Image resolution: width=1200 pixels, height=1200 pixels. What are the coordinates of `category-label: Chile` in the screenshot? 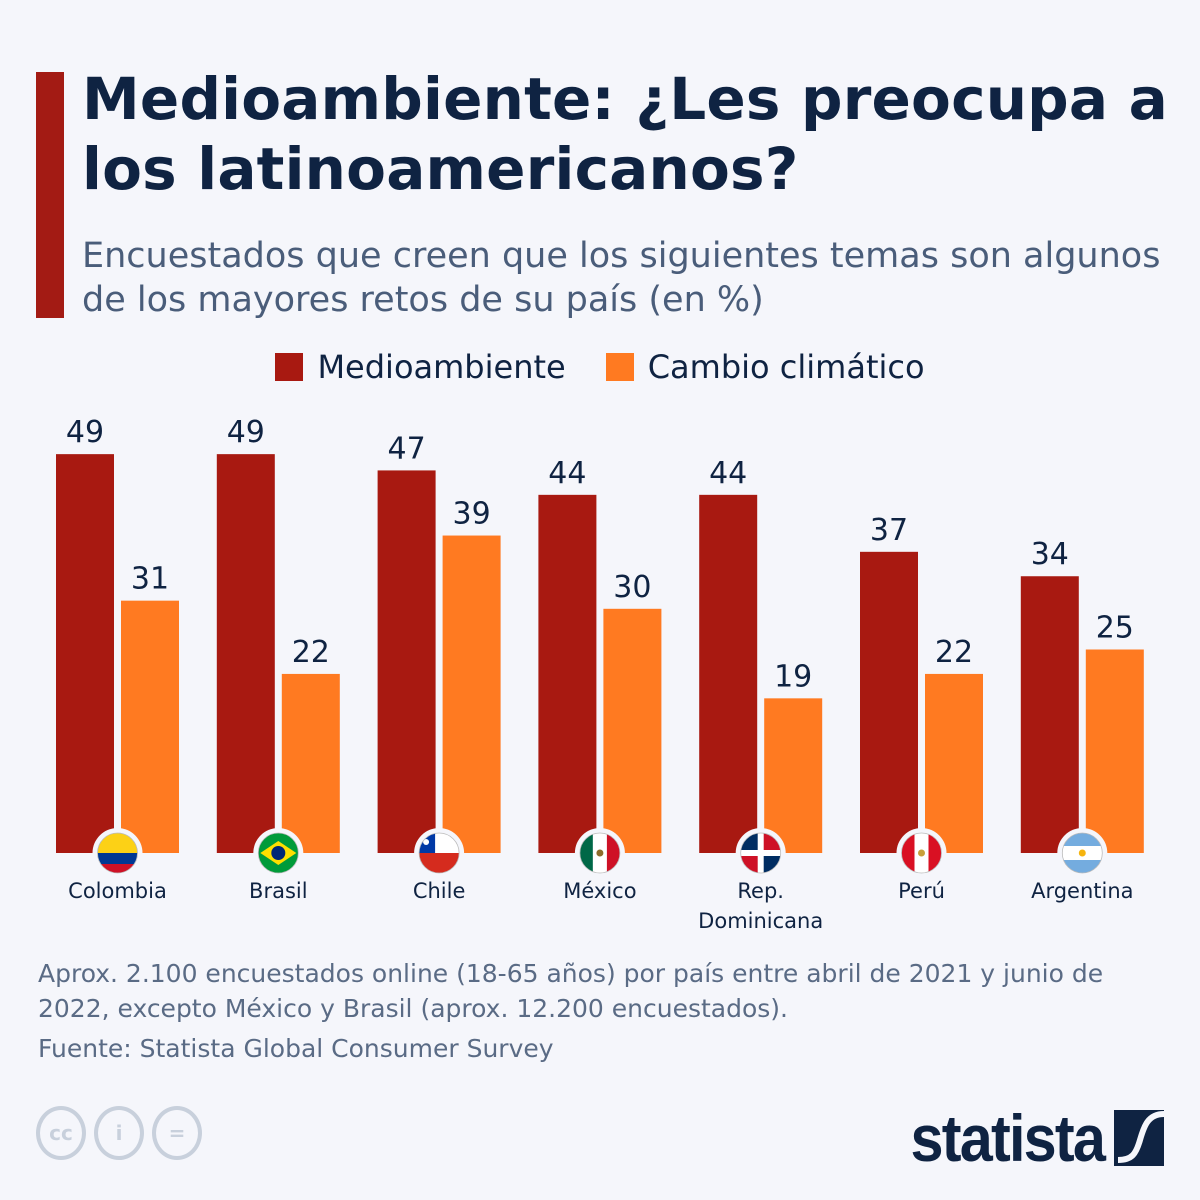 It's located at (439, 891).